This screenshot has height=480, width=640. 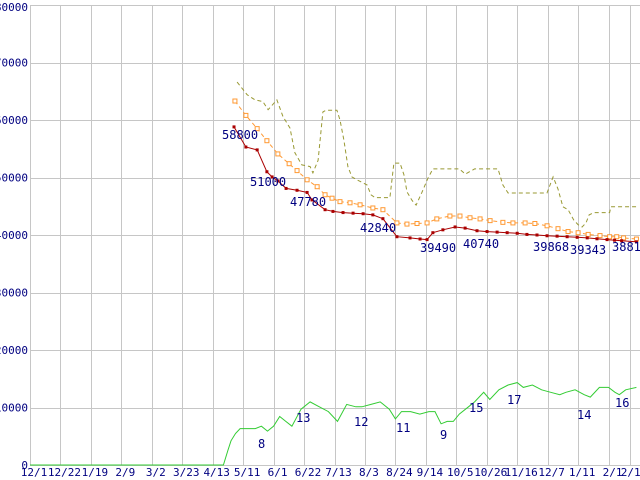 I want to click on y-tick-label: 0, so click(x=24, y=465).